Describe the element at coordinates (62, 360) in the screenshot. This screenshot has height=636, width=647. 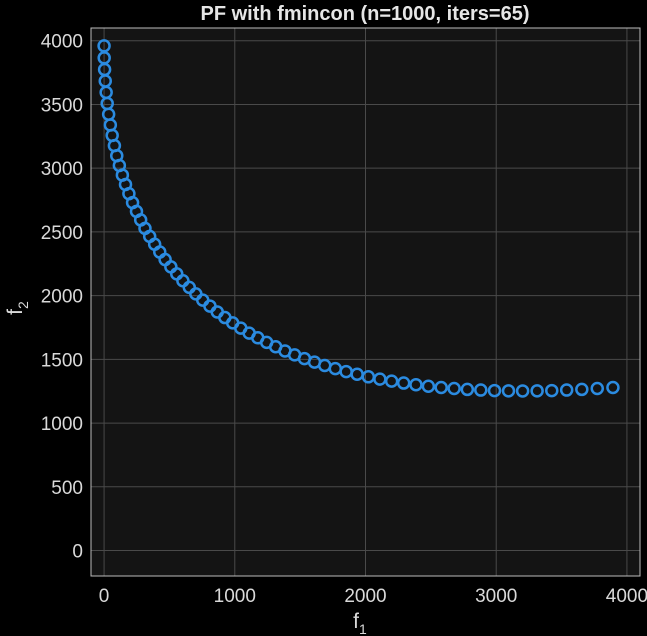
I see `y-tick-label: 1500` at that location.